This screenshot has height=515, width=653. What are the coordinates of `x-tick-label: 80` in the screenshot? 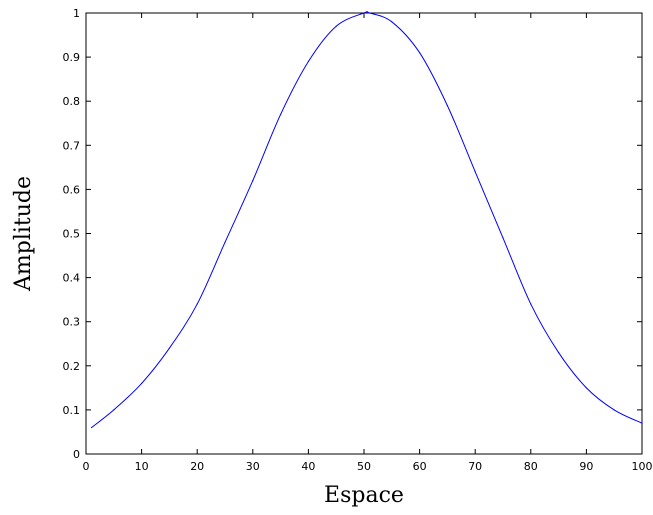 It's located at (531, 466).